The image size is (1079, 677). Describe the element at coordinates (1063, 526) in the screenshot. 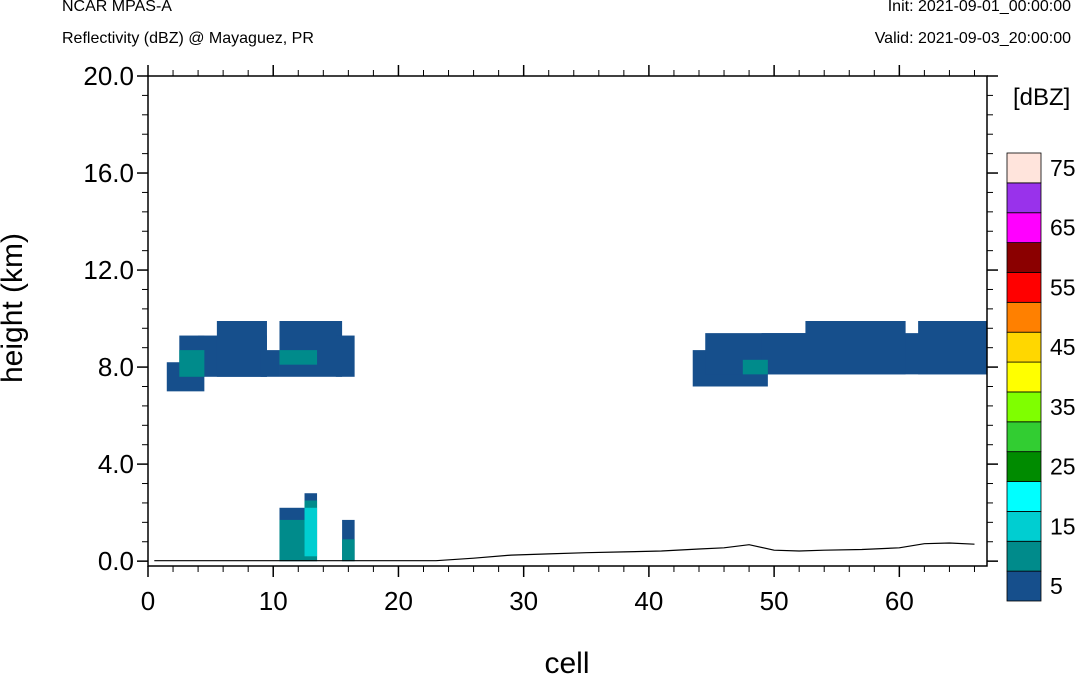

I see `colorbar-label-15: 15` at that location.